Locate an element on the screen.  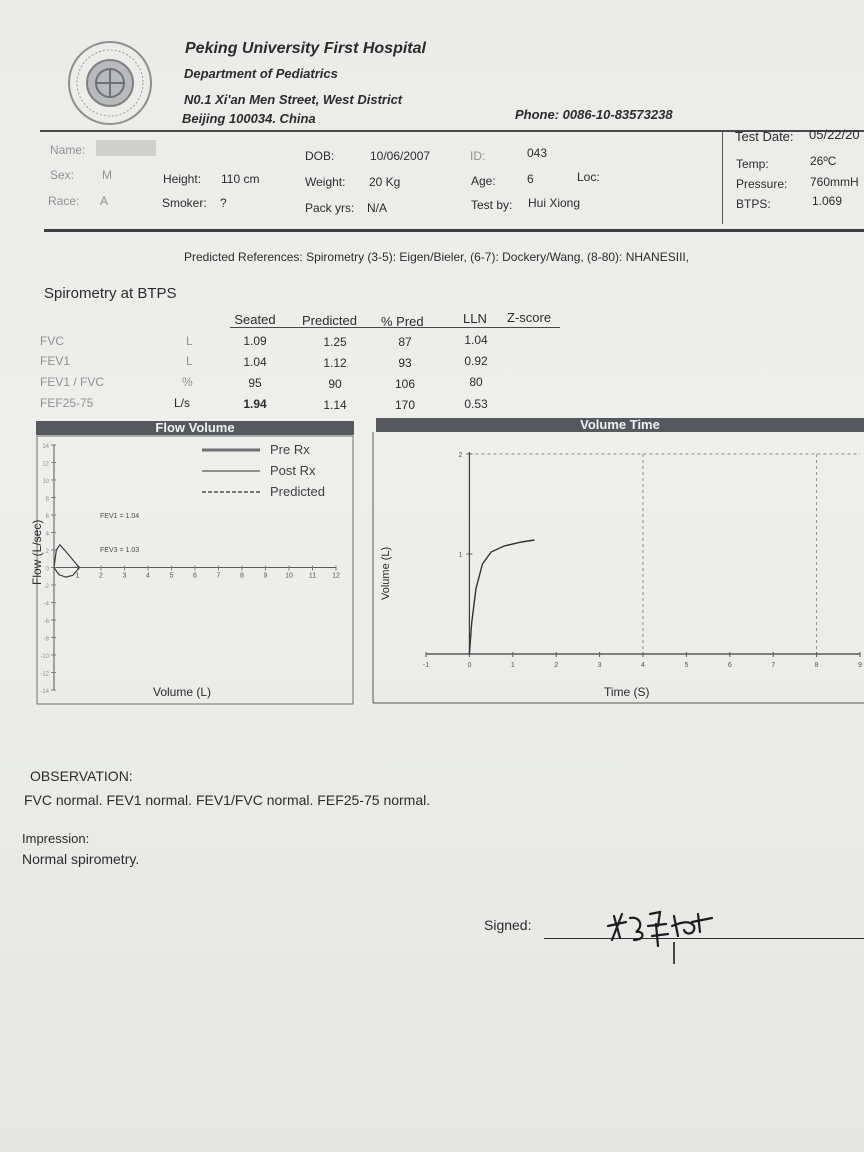
col-header-predicted: Predicted is located at coordinates (329, 320).